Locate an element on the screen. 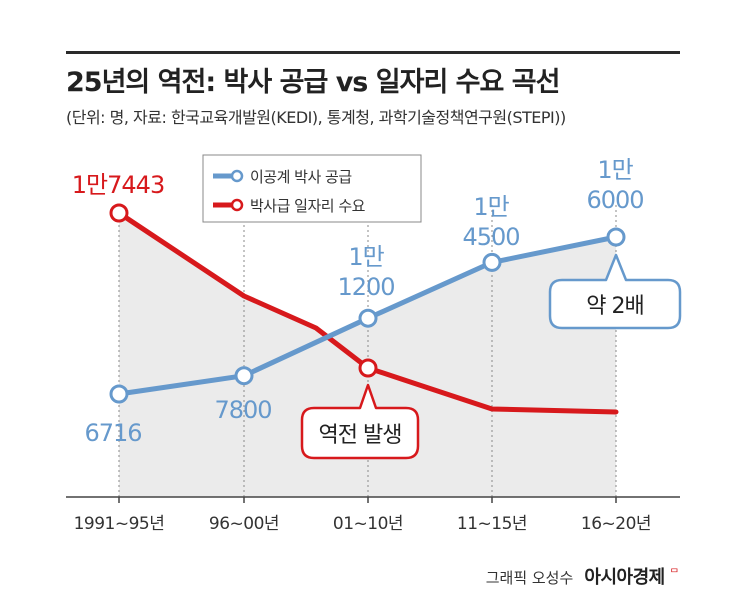 The image size is (745, 607). legend-demand-marker is located at coordinates (237, 205).